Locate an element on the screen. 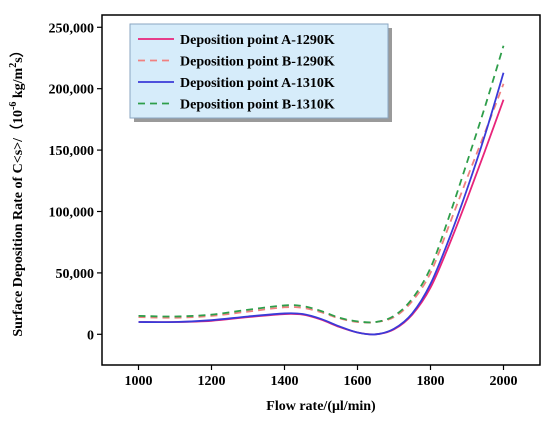  y-tick-label: 0 is located at coordinates (90, 335).